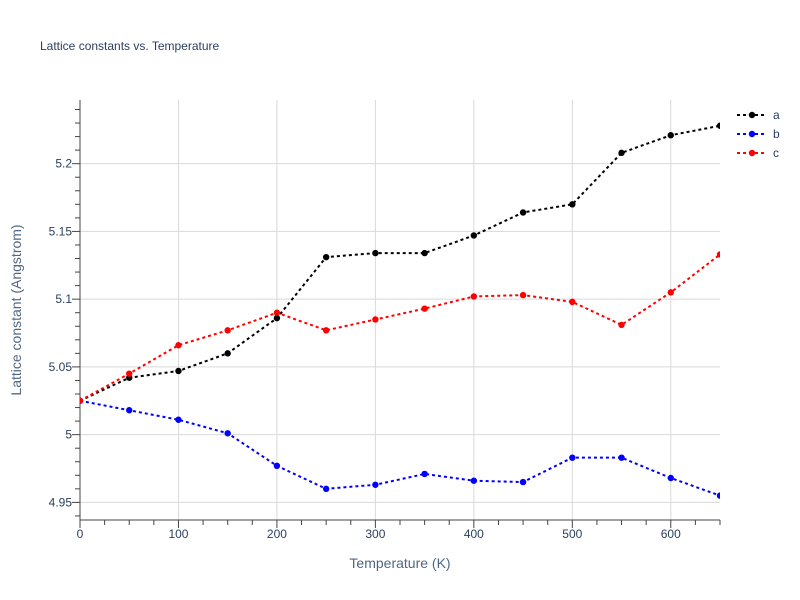 This screenshot has width=800, height=600. Describe the element at coordinates (63, 299) in the screenshot. I see `y-tick-label: 5.1` at that location.